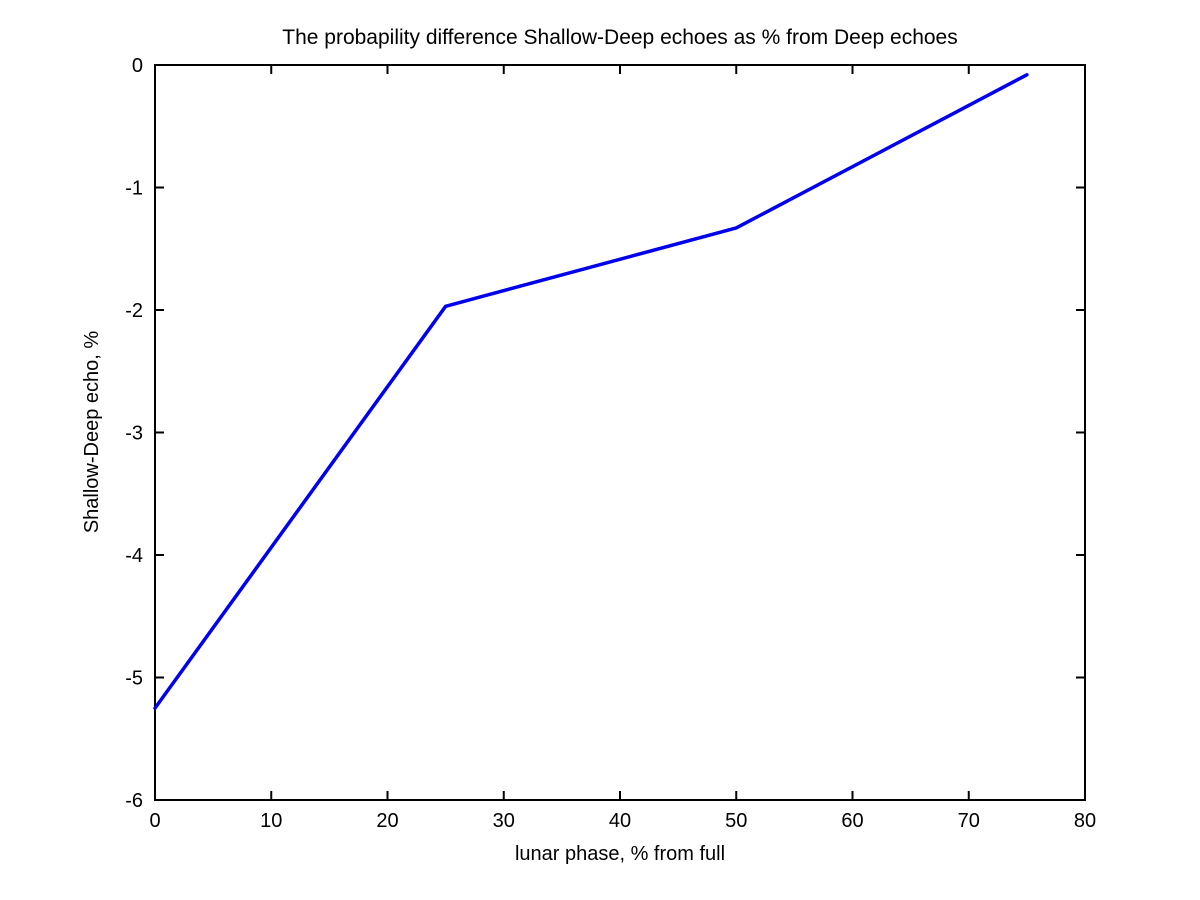 This screenshot has width=1200, height=900. Describe the element at coordinates (736, 821) in the screenshot. I see `x-tick-label: 50` at that location.